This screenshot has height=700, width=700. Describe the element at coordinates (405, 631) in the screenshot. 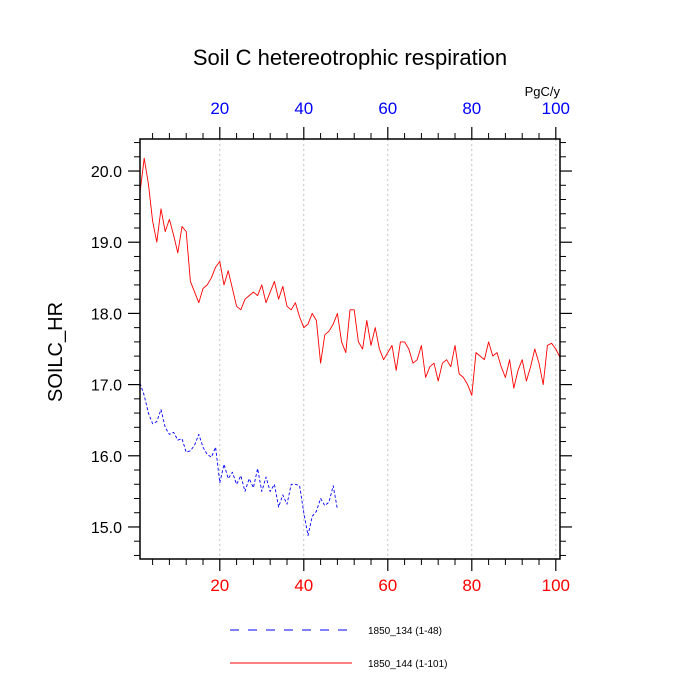

I see `legend-label: 1850_134 (1-48)` at that location.